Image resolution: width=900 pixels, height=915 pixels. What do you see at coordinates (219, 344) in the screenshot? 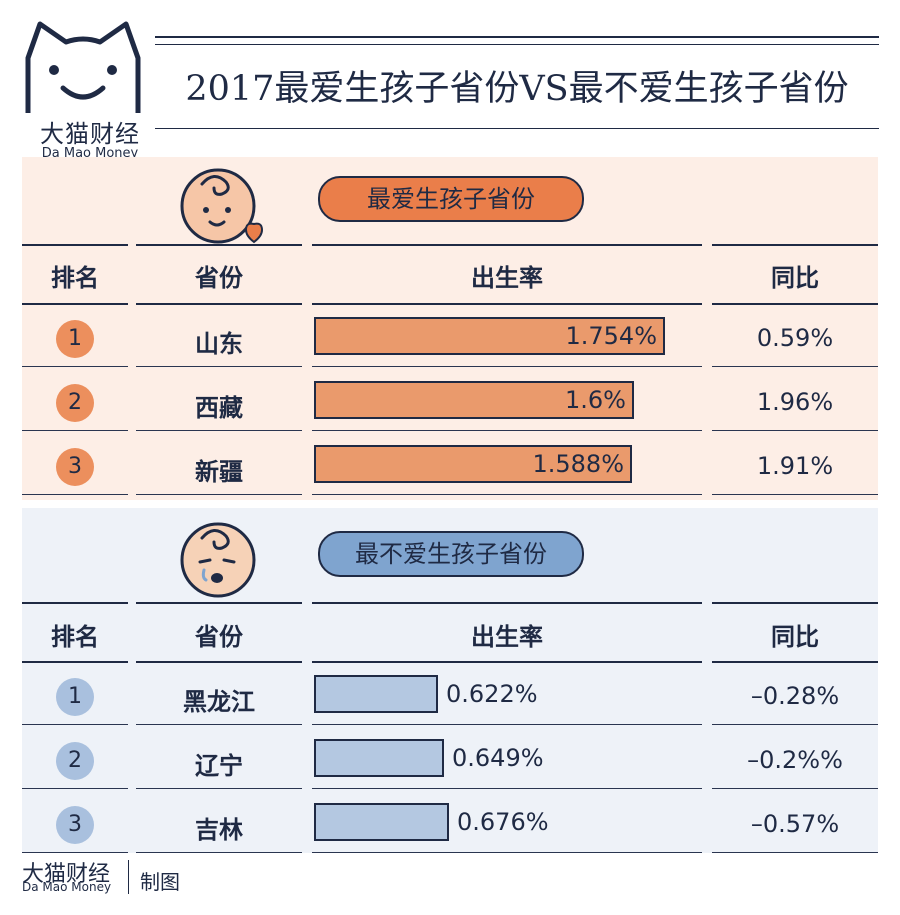
I see `province-name: 山东` at bounding box center [219, 344].